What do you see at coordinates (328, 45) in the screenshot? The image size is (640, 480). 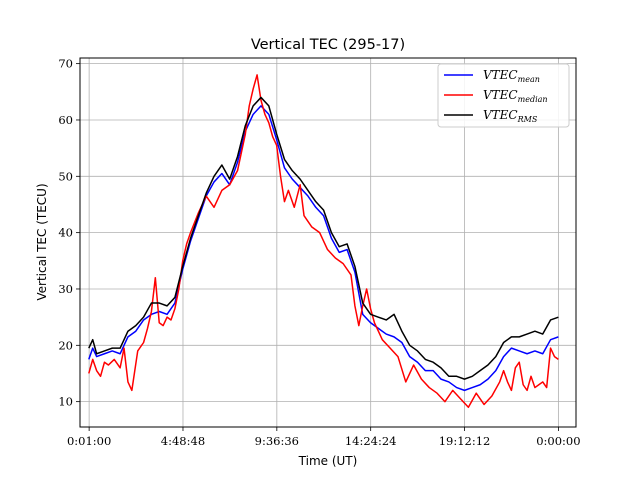 I see `chart-title: Vertical TEC (295-17)` at bounding box center [328, 45].